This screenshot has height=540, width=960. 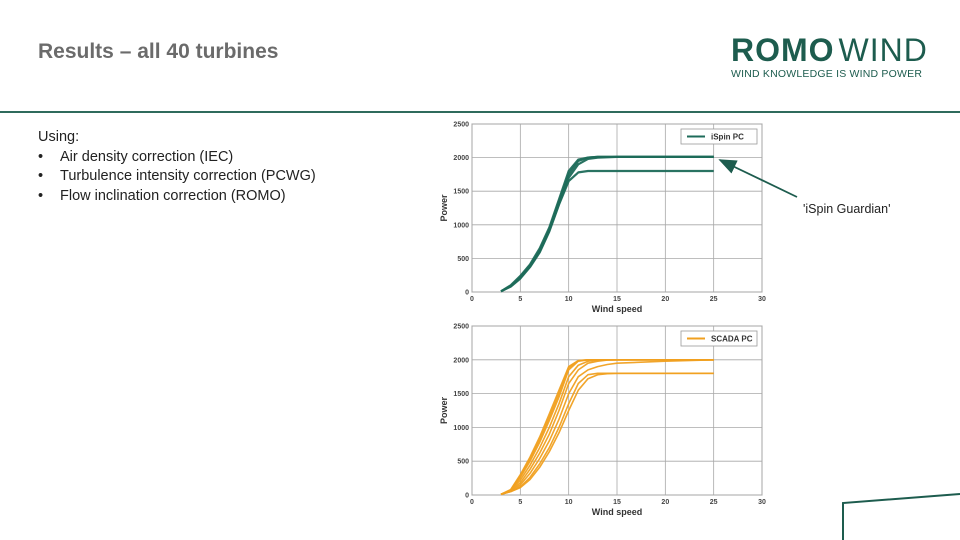 What do you see at coordinates (480, 112) in the screenshot?
I see `header-divider` at bounding box center [480, 112].